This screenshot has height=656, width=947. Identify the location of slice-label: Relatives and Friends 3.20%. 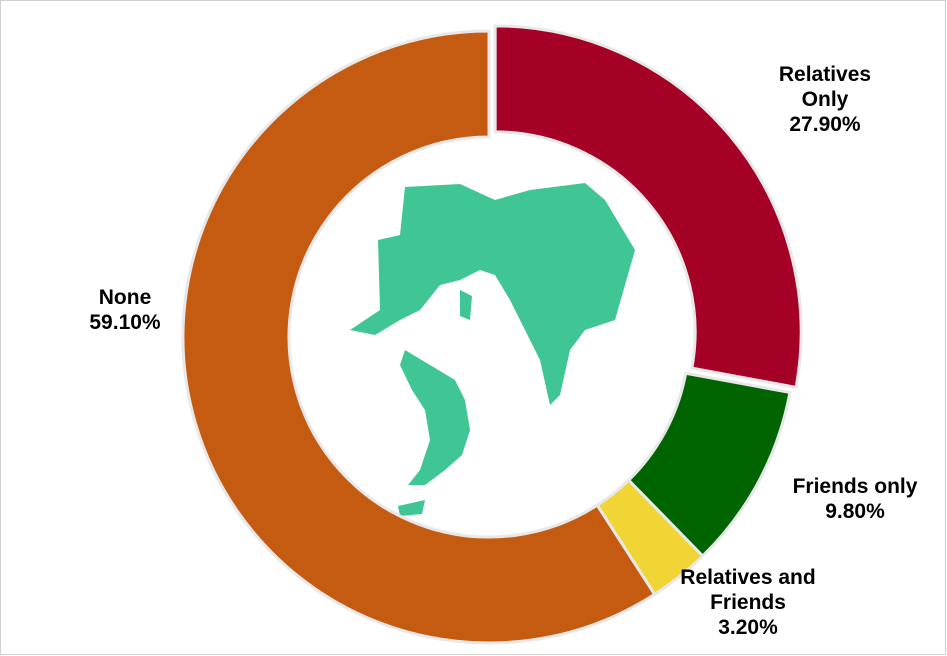
(748, 602).